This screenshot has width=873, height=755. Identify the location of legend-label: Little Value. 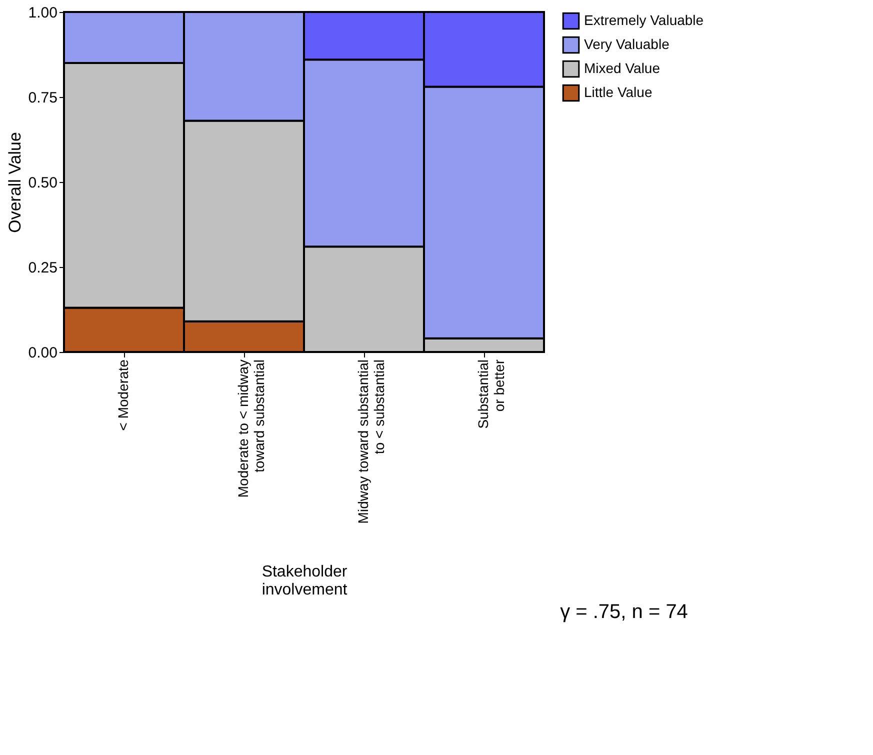
(618, 92).